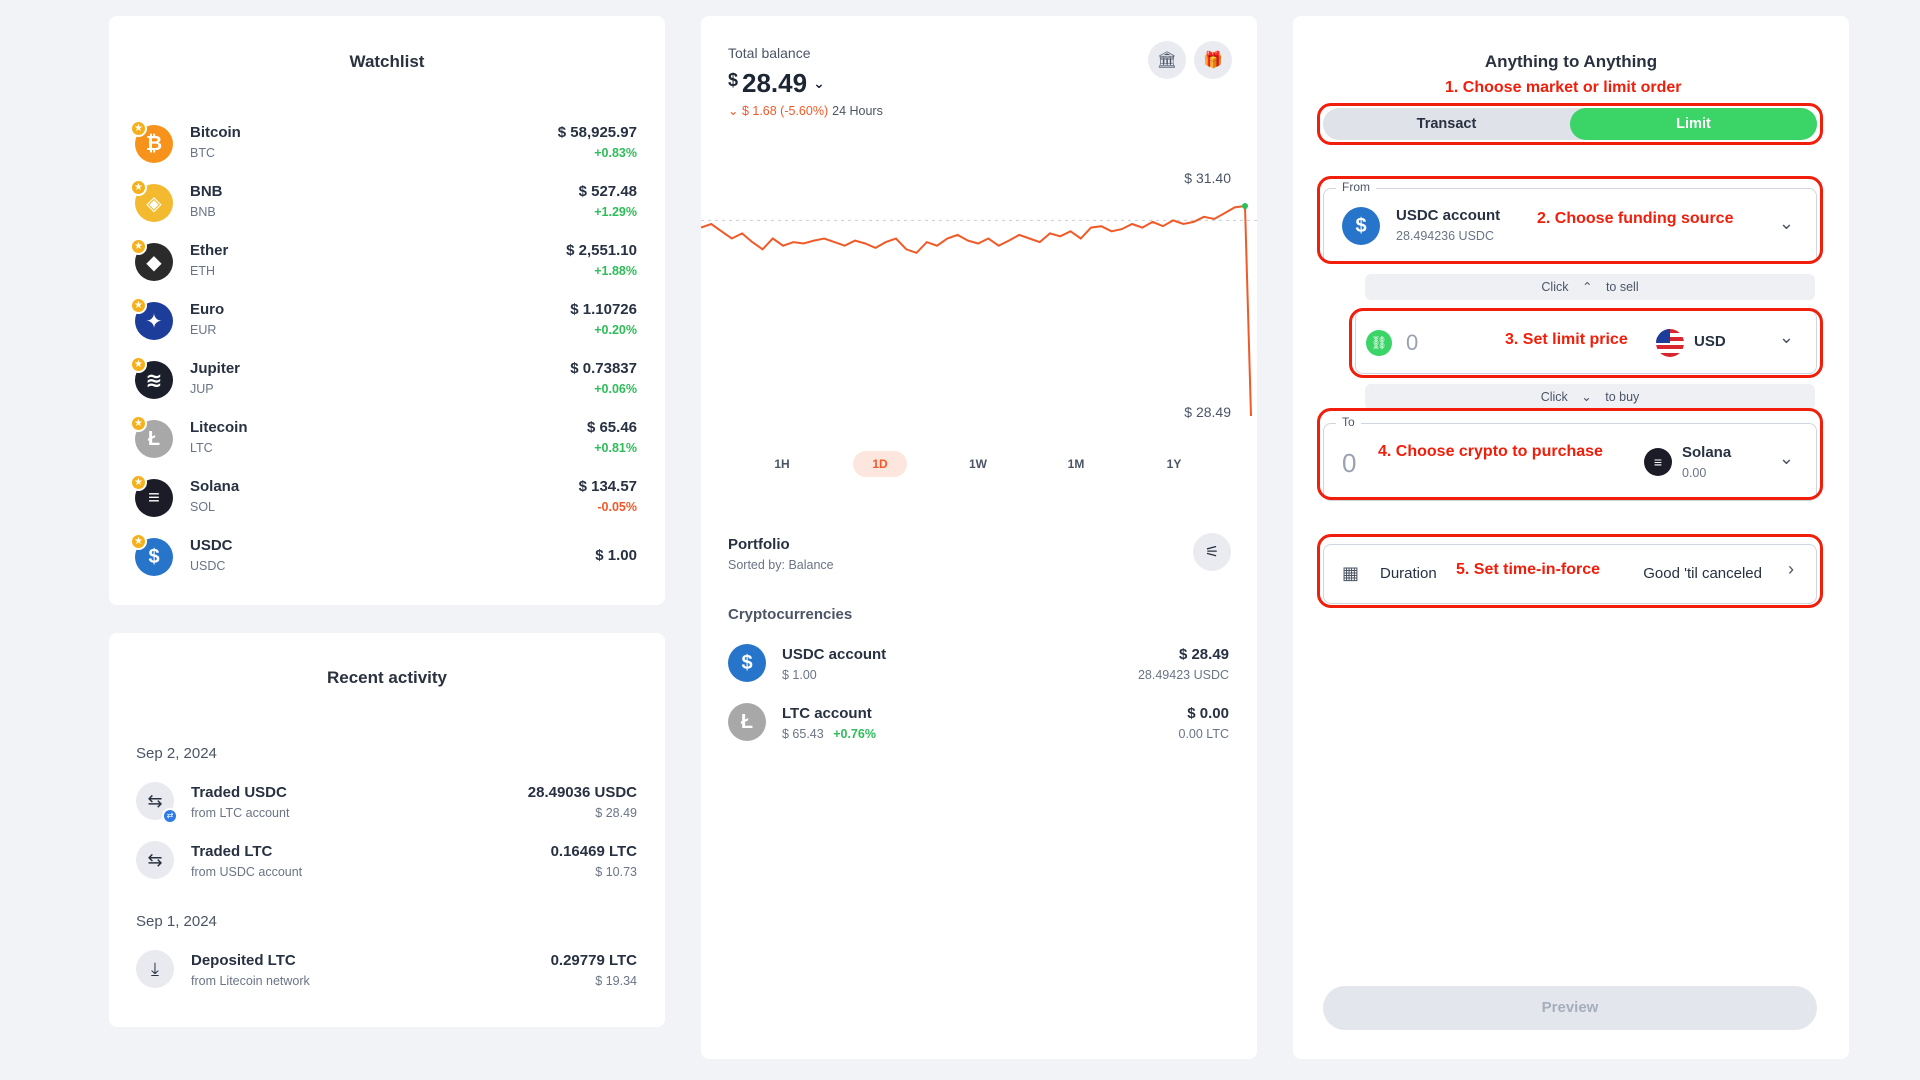 This screenshot has height=1080, width=1920. What do you see at coordinates (1349, 463) in the screenshot?
I see `to-amount-input: 0` at bounding box center [1349, 463].